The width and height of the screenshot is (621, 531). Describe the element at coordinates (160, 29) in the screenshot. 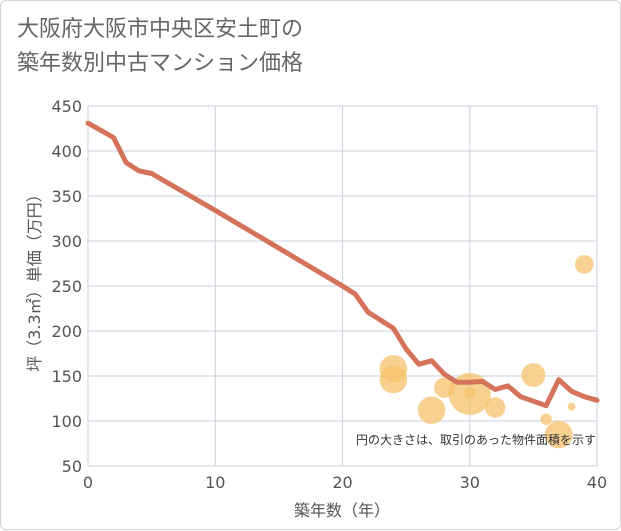

I see `chart-title-line1: 大阪府大阪市中央区安土町の` at that location.